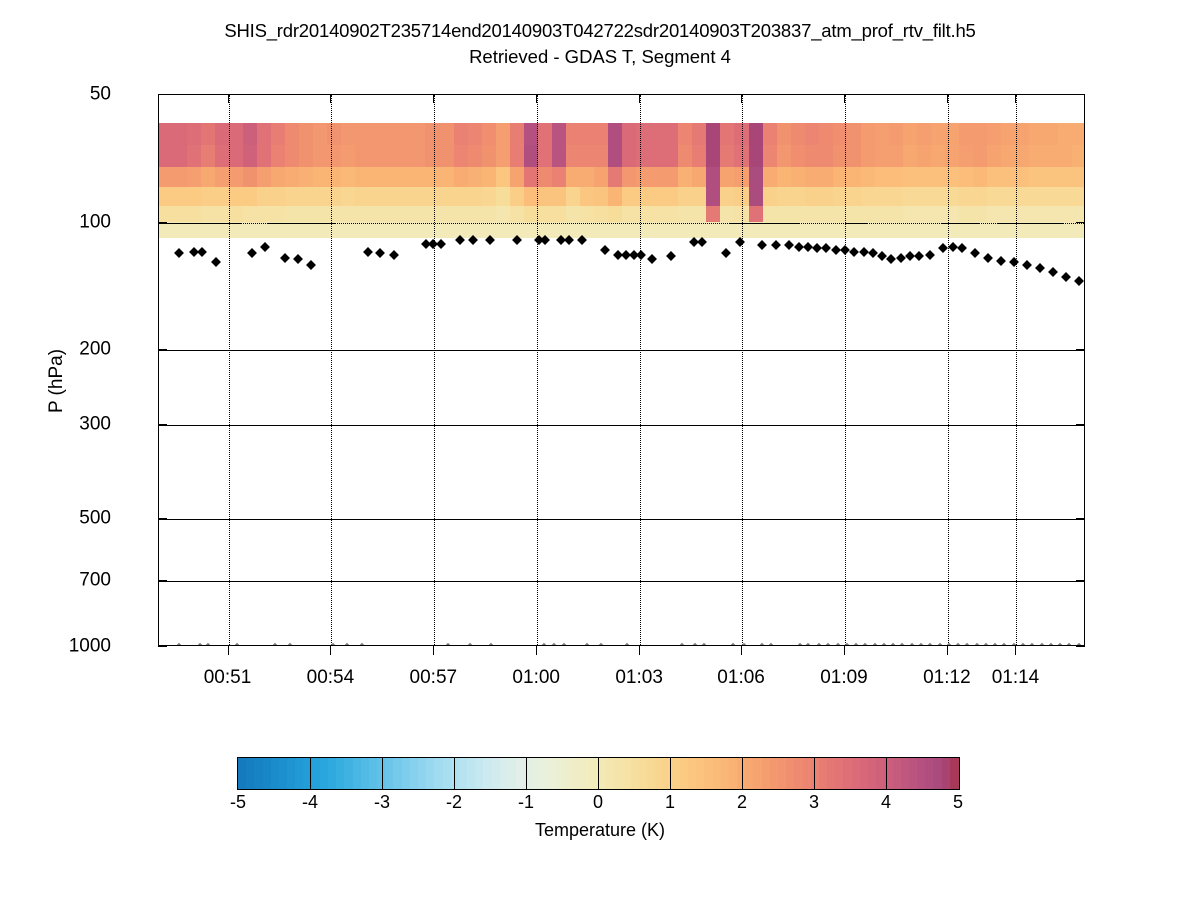 This screenshot has height=900, width=1200. I want to click on x-axis-tick-label: 00:51, so click(227, 677).